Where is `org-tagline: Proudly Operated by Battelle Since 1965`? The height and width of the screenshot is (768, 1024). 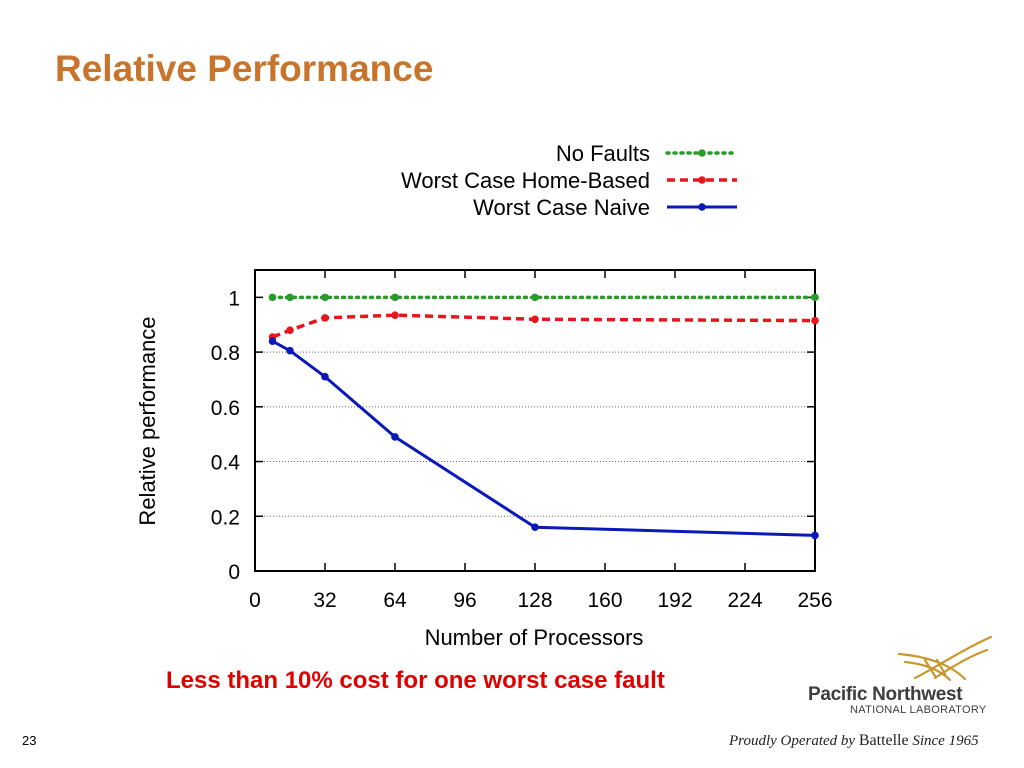
org-tagline: Proudly Operated by Battelle Since 1965 is located at coordinates (854, 741).